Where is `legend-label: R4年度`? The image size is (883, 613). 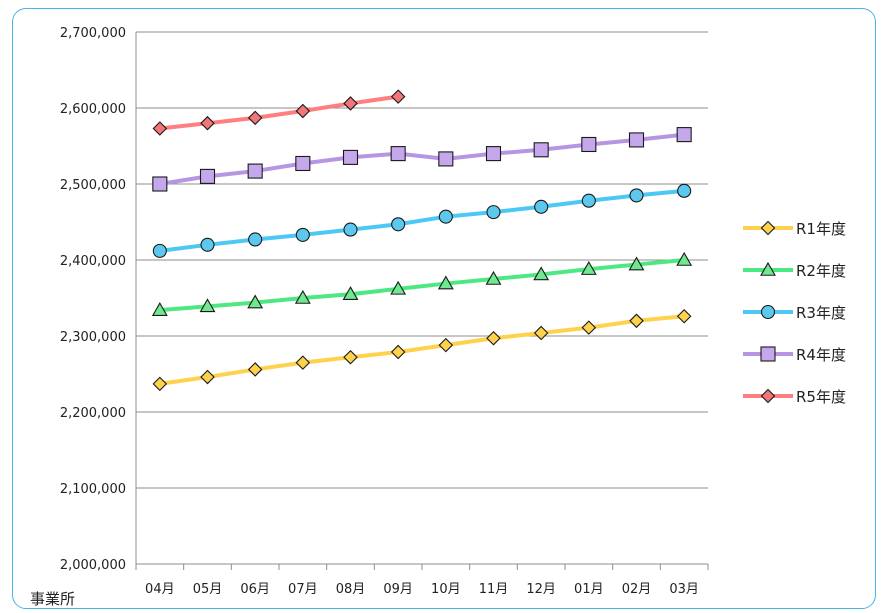 legend-label: R4年度 is located at coordinates (821, 355).